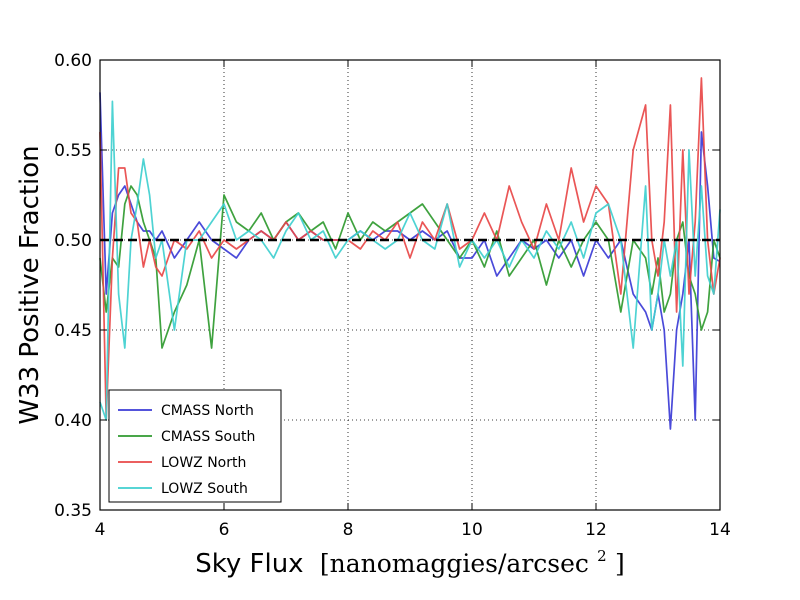  What do you see at coordinates (73, 151) in the screenshot?
I see `y-tick-label: 0.55` at bounding box center [73, 151].